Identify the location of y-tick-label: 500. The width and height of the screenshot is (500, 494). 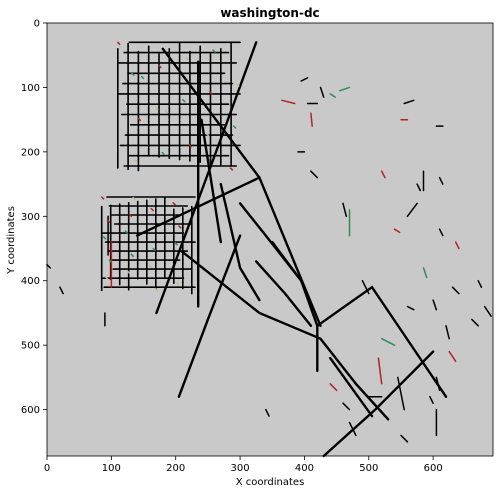
(30, 346).